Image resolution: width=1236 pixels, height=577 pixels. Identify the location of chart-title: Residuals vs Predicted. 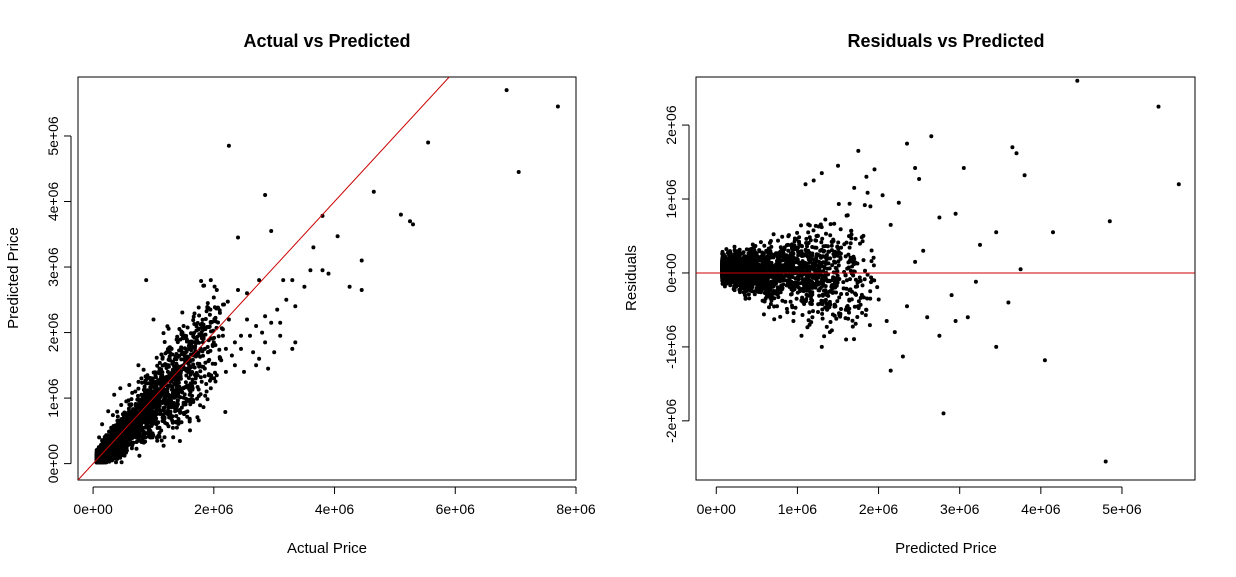
(945, 41).